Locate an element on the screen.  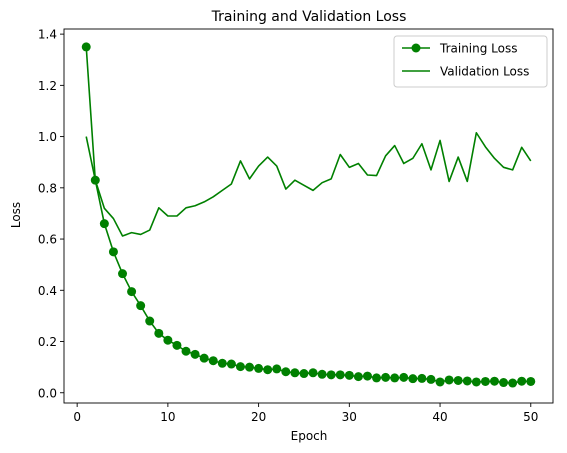
legend: Training Loss Validation Loss is located at coordinates (470, 61).